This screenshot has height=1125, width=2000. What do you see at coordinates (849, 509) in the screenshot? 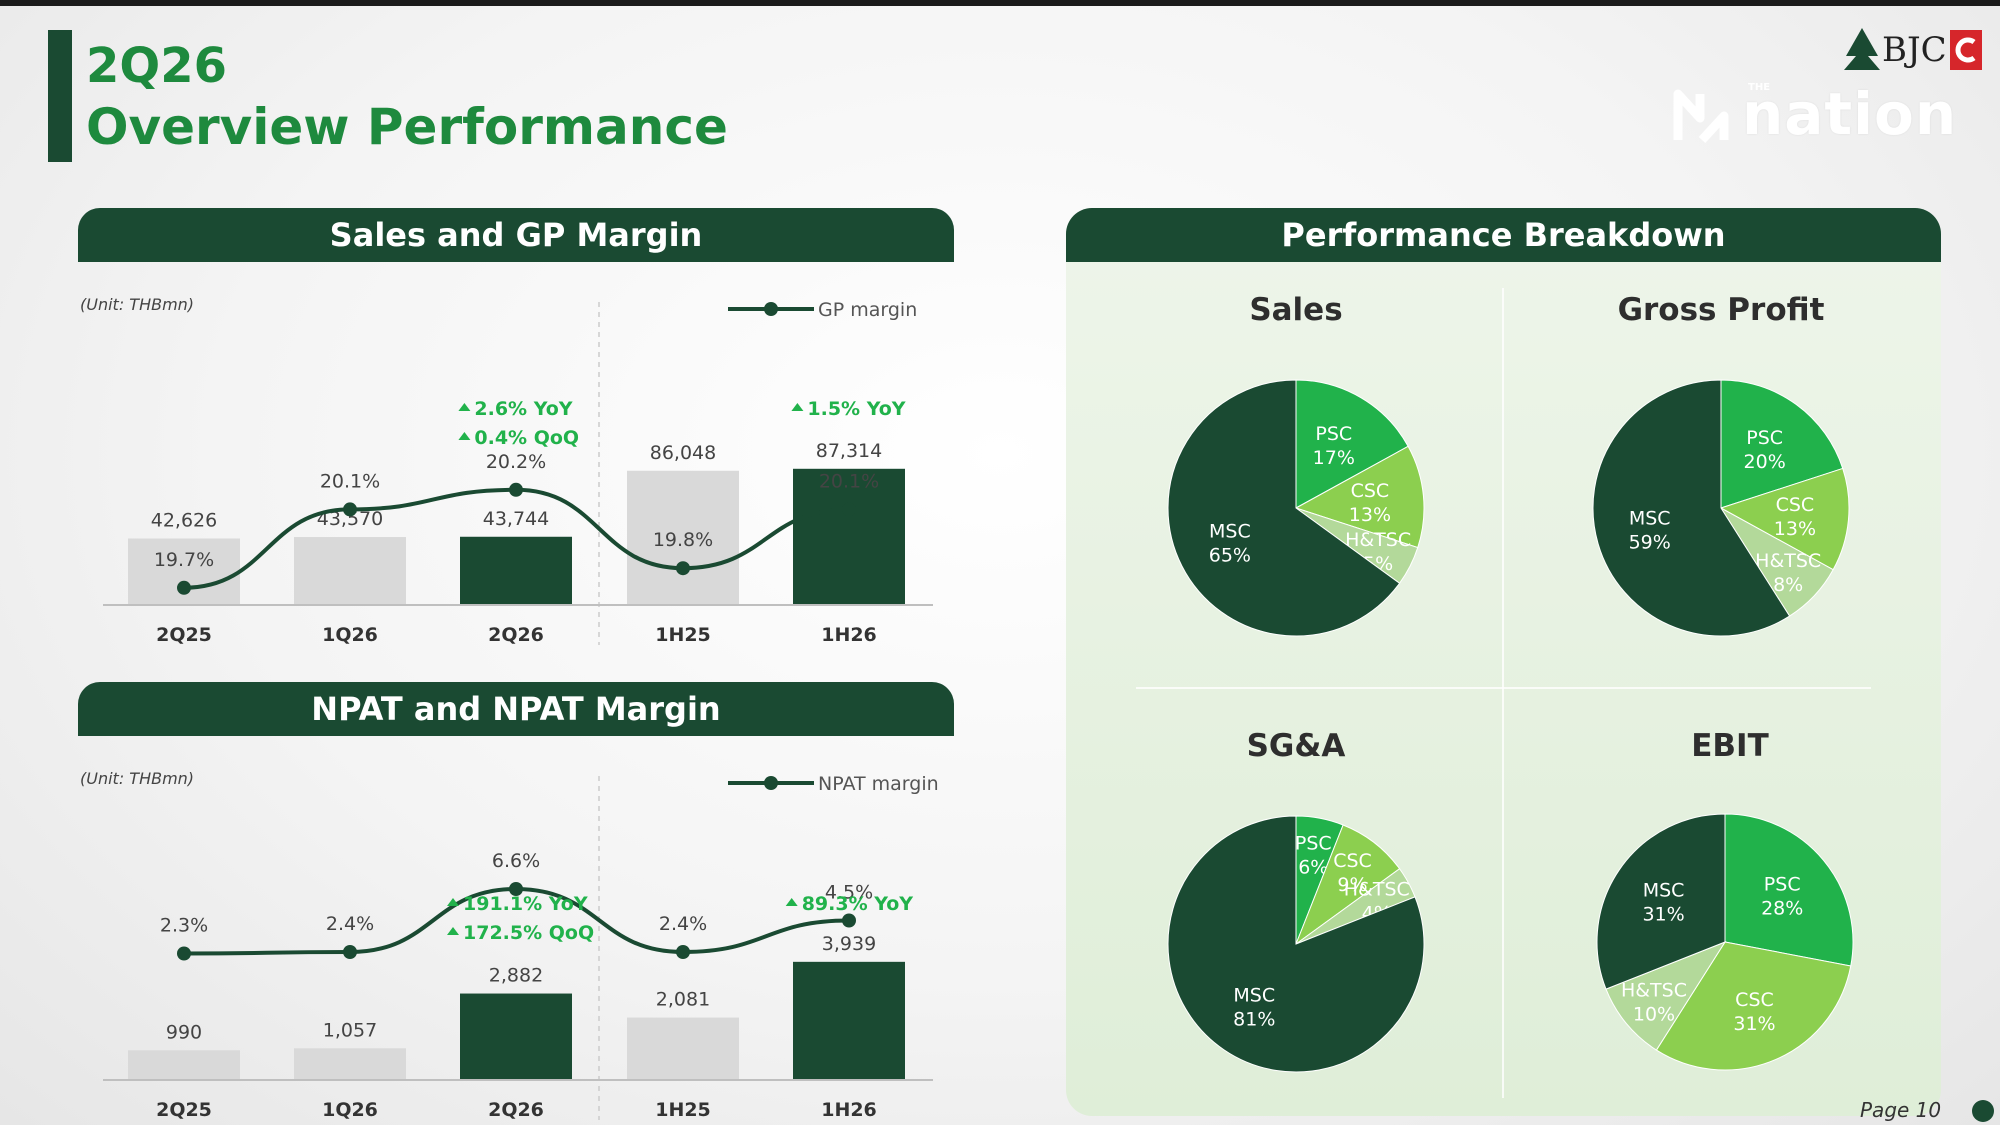
I see `sales-margin-point-1H26` at bounding box center [849, 509].